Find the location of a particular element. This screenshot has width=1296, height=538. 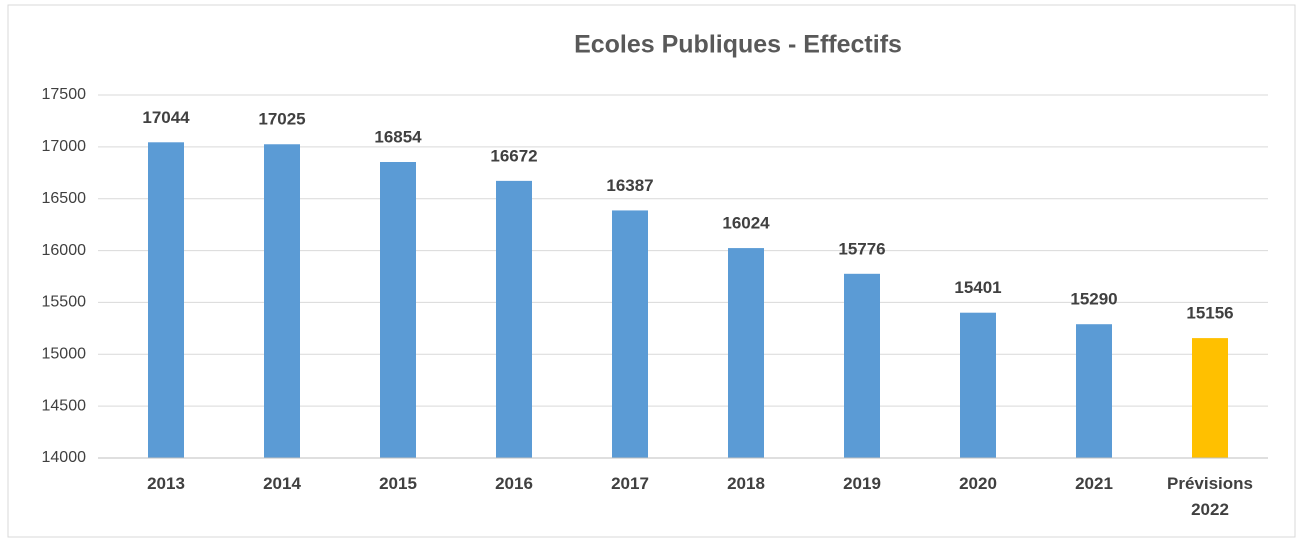

data-label: 16854 is located at coordinates (398, 136).